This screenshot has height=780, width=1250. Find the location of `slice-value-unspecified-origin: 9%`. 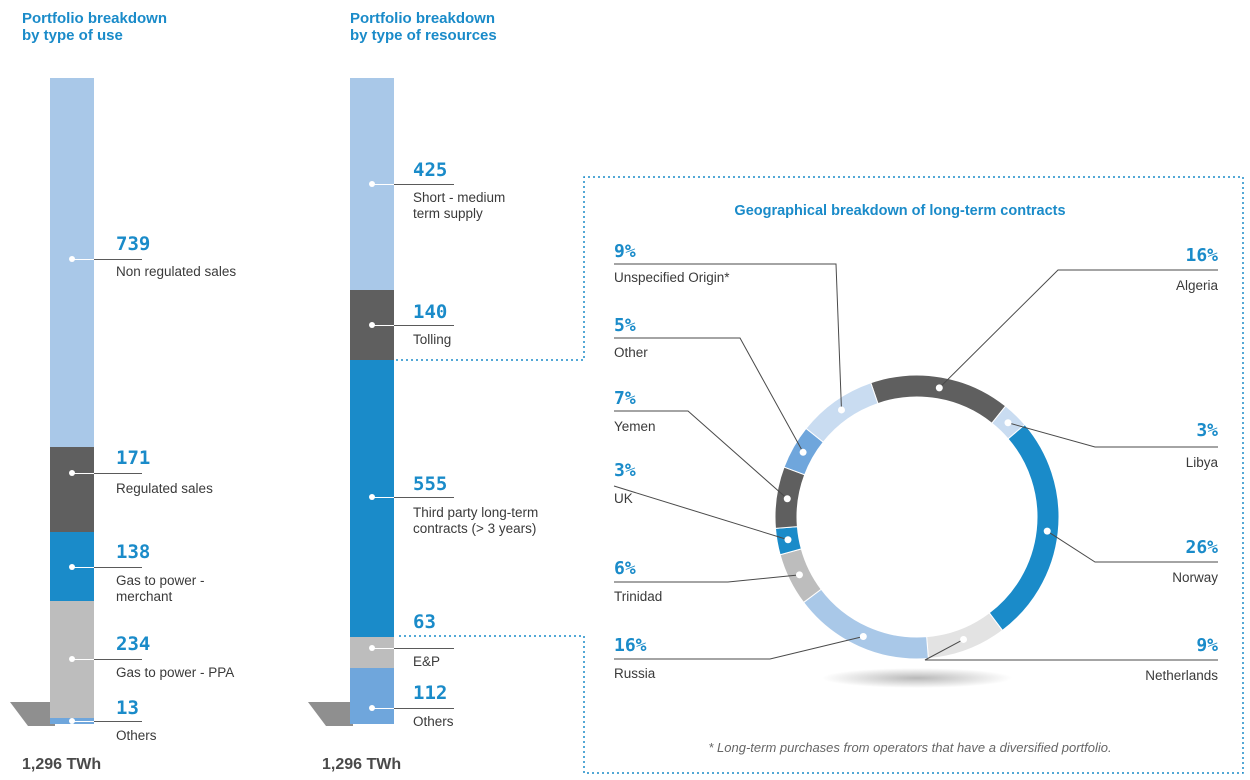

slice-value-unspecified-origin: 9% is located at coordinates (625, 251).